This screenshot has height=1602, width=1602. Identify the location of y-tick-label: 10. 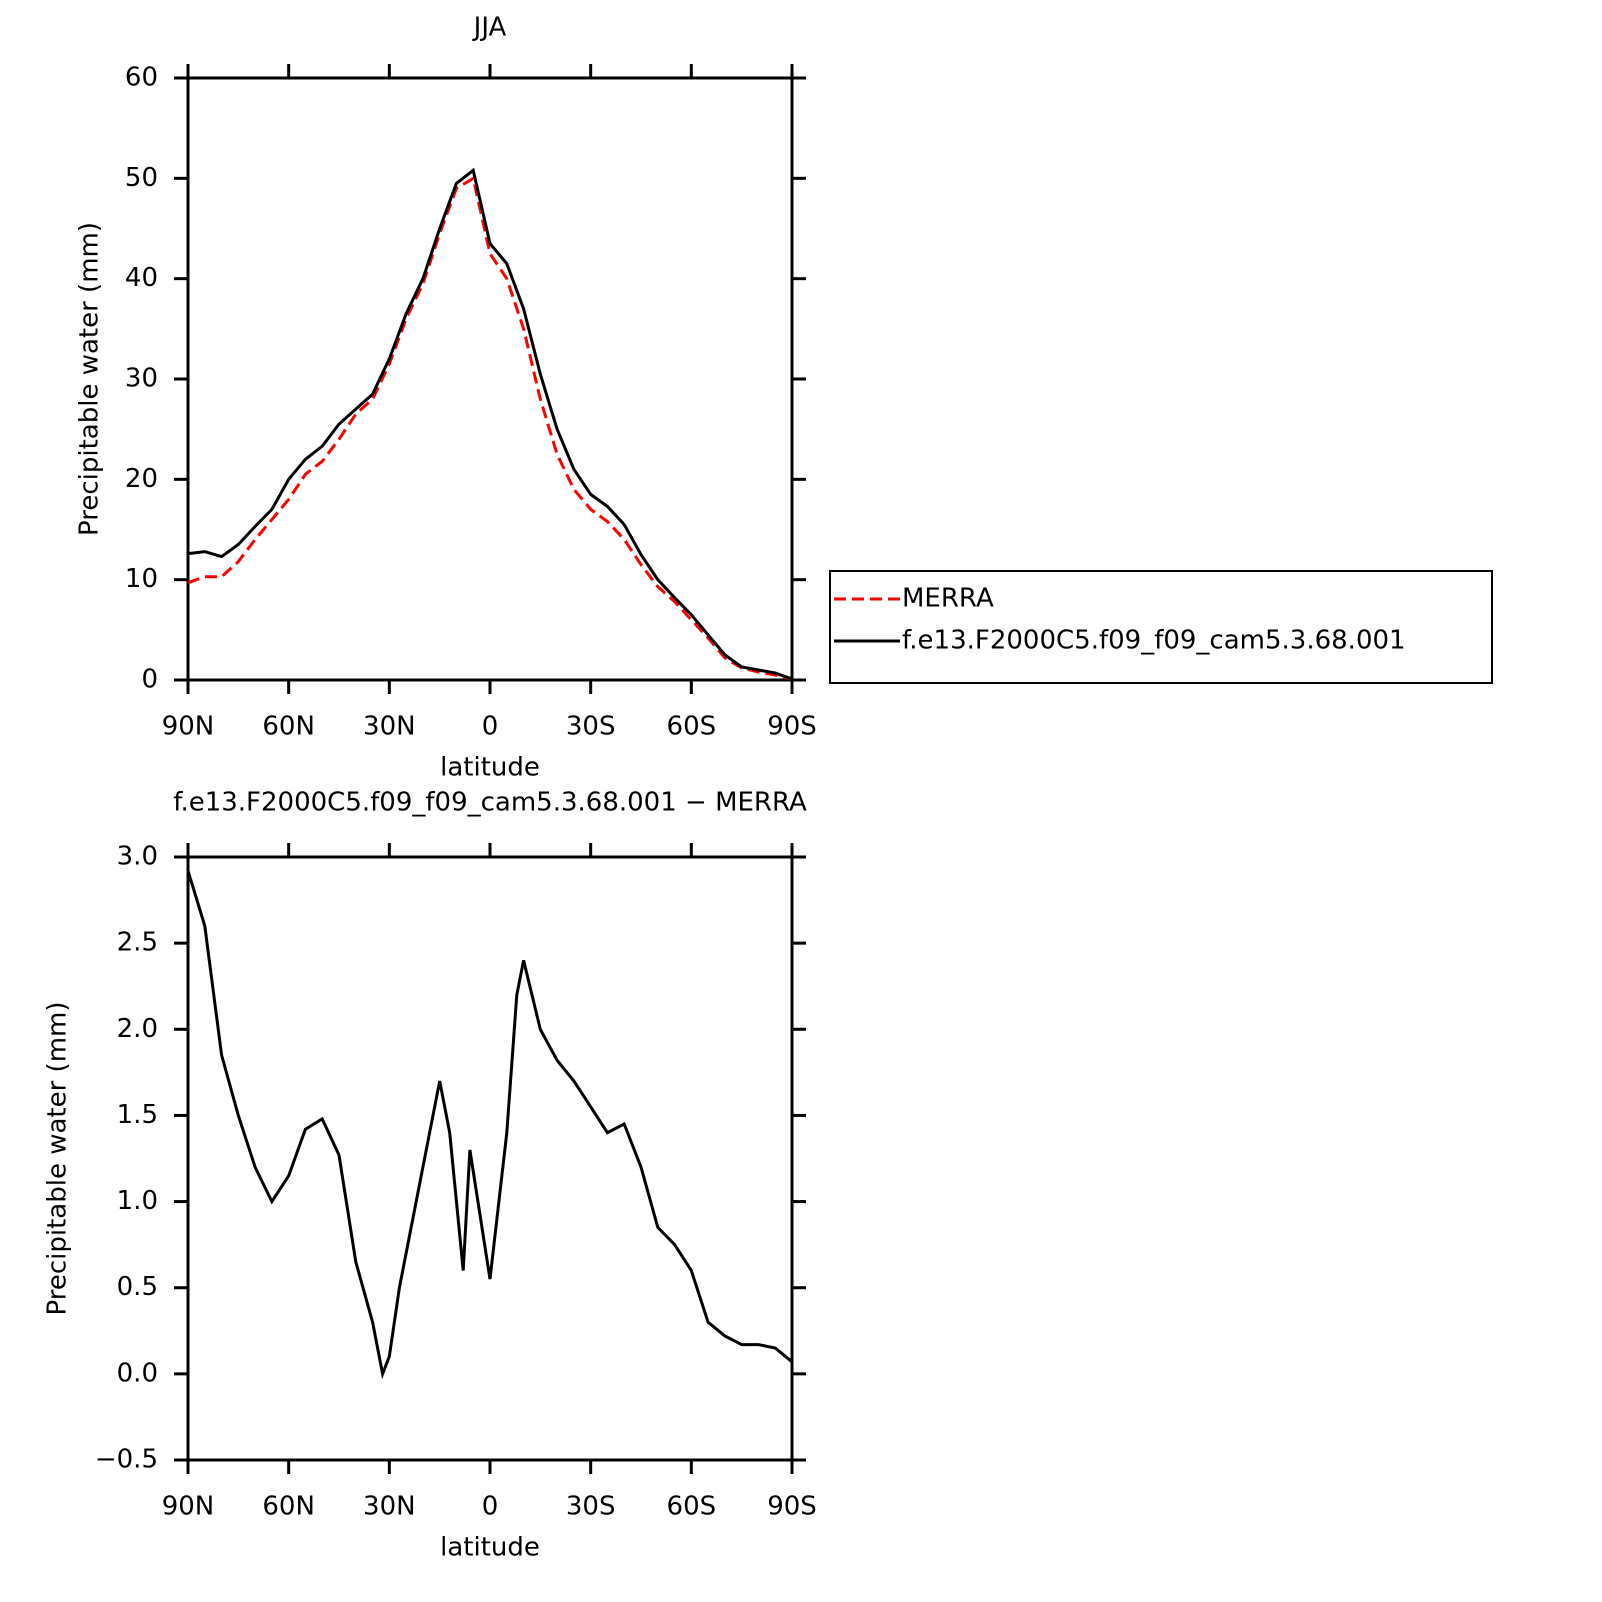
(141, 579).